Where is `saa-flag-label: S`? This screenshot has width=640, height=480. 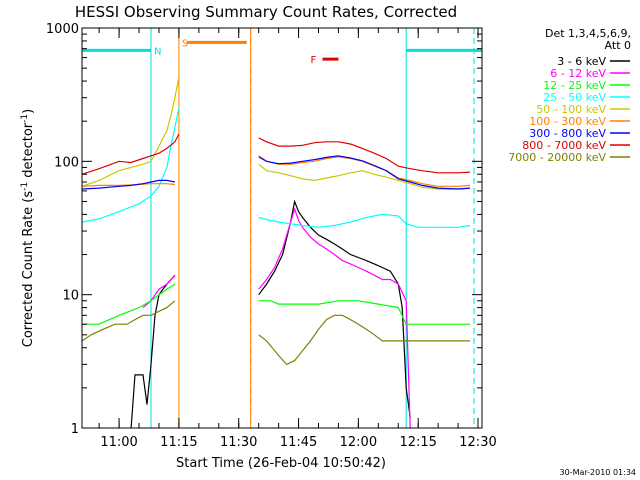 saa-flag-label: S is located at coordinates (185, 43).